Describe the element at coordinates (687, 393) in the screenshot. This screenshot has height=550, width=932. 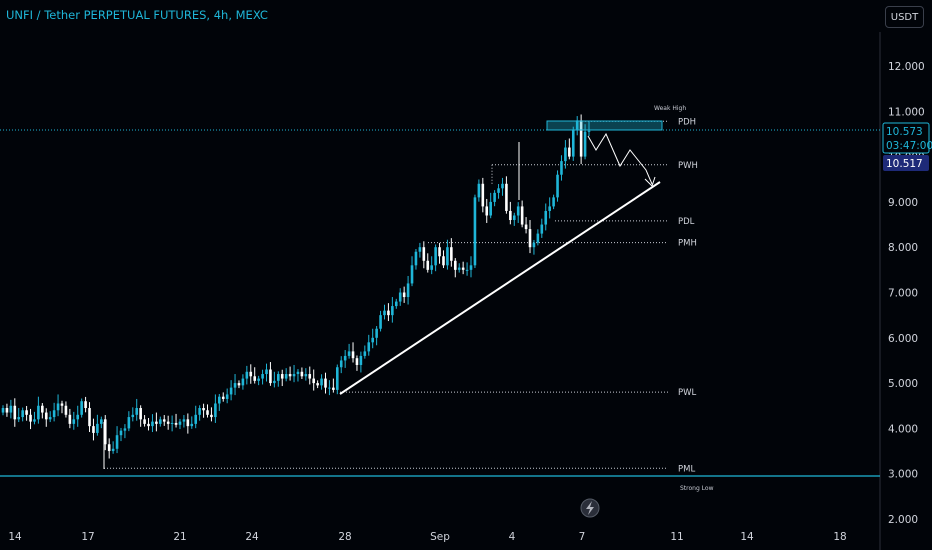
I see `level-label: PWL` at that location.